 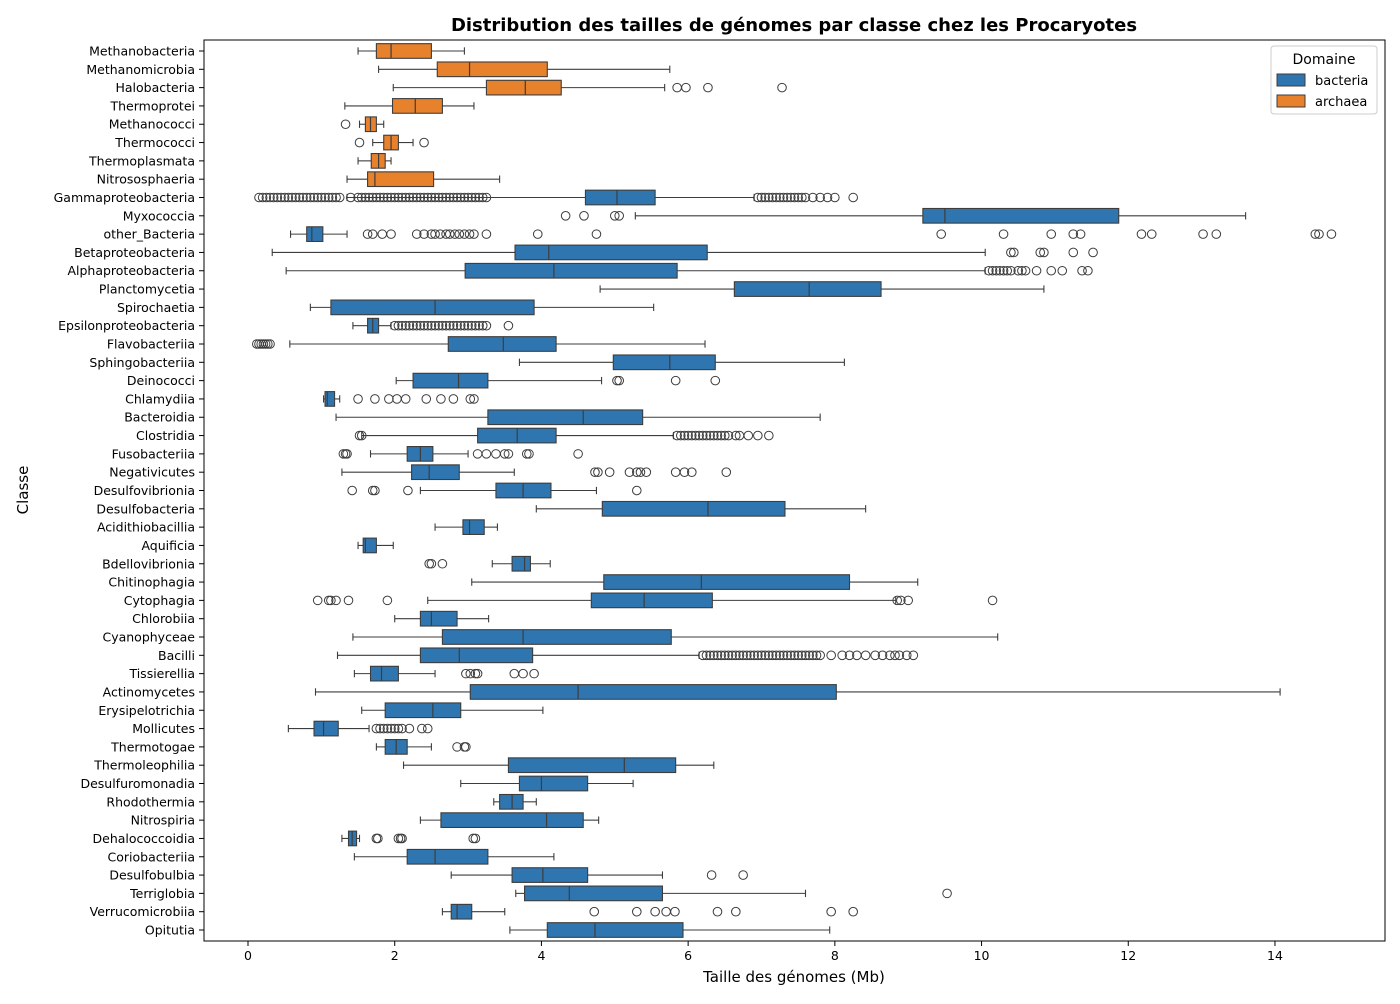 What do you see at coordinates (152, 875) in the screenshot?
I see `y-tick-label: Desulfobulbia` at bounding box center [152, 875].